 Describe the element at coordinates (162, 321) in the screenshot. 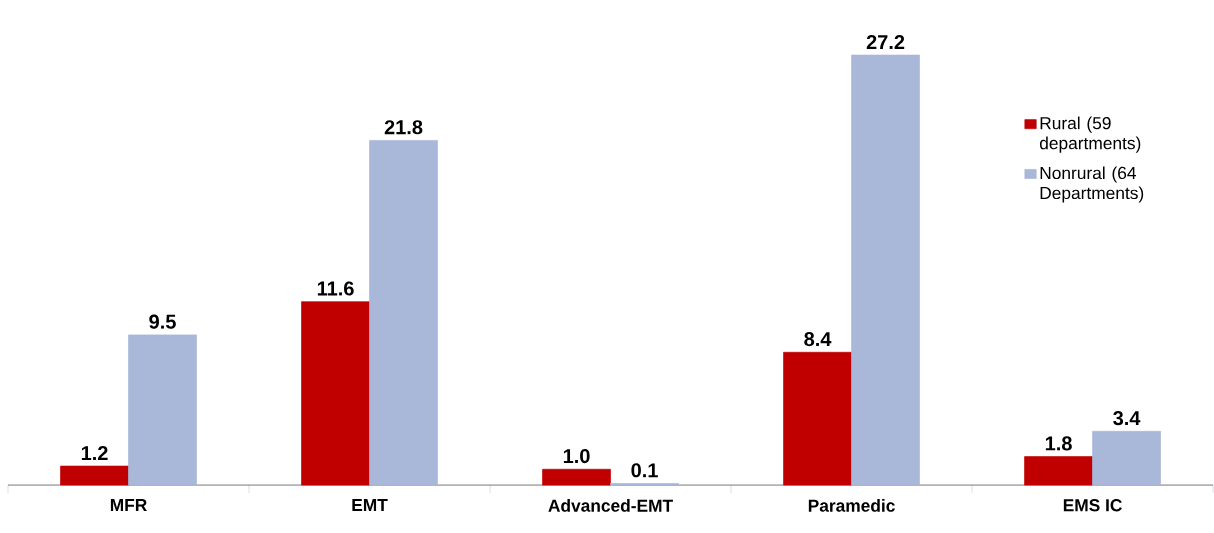

I see `data-label: 9.5` at that location.